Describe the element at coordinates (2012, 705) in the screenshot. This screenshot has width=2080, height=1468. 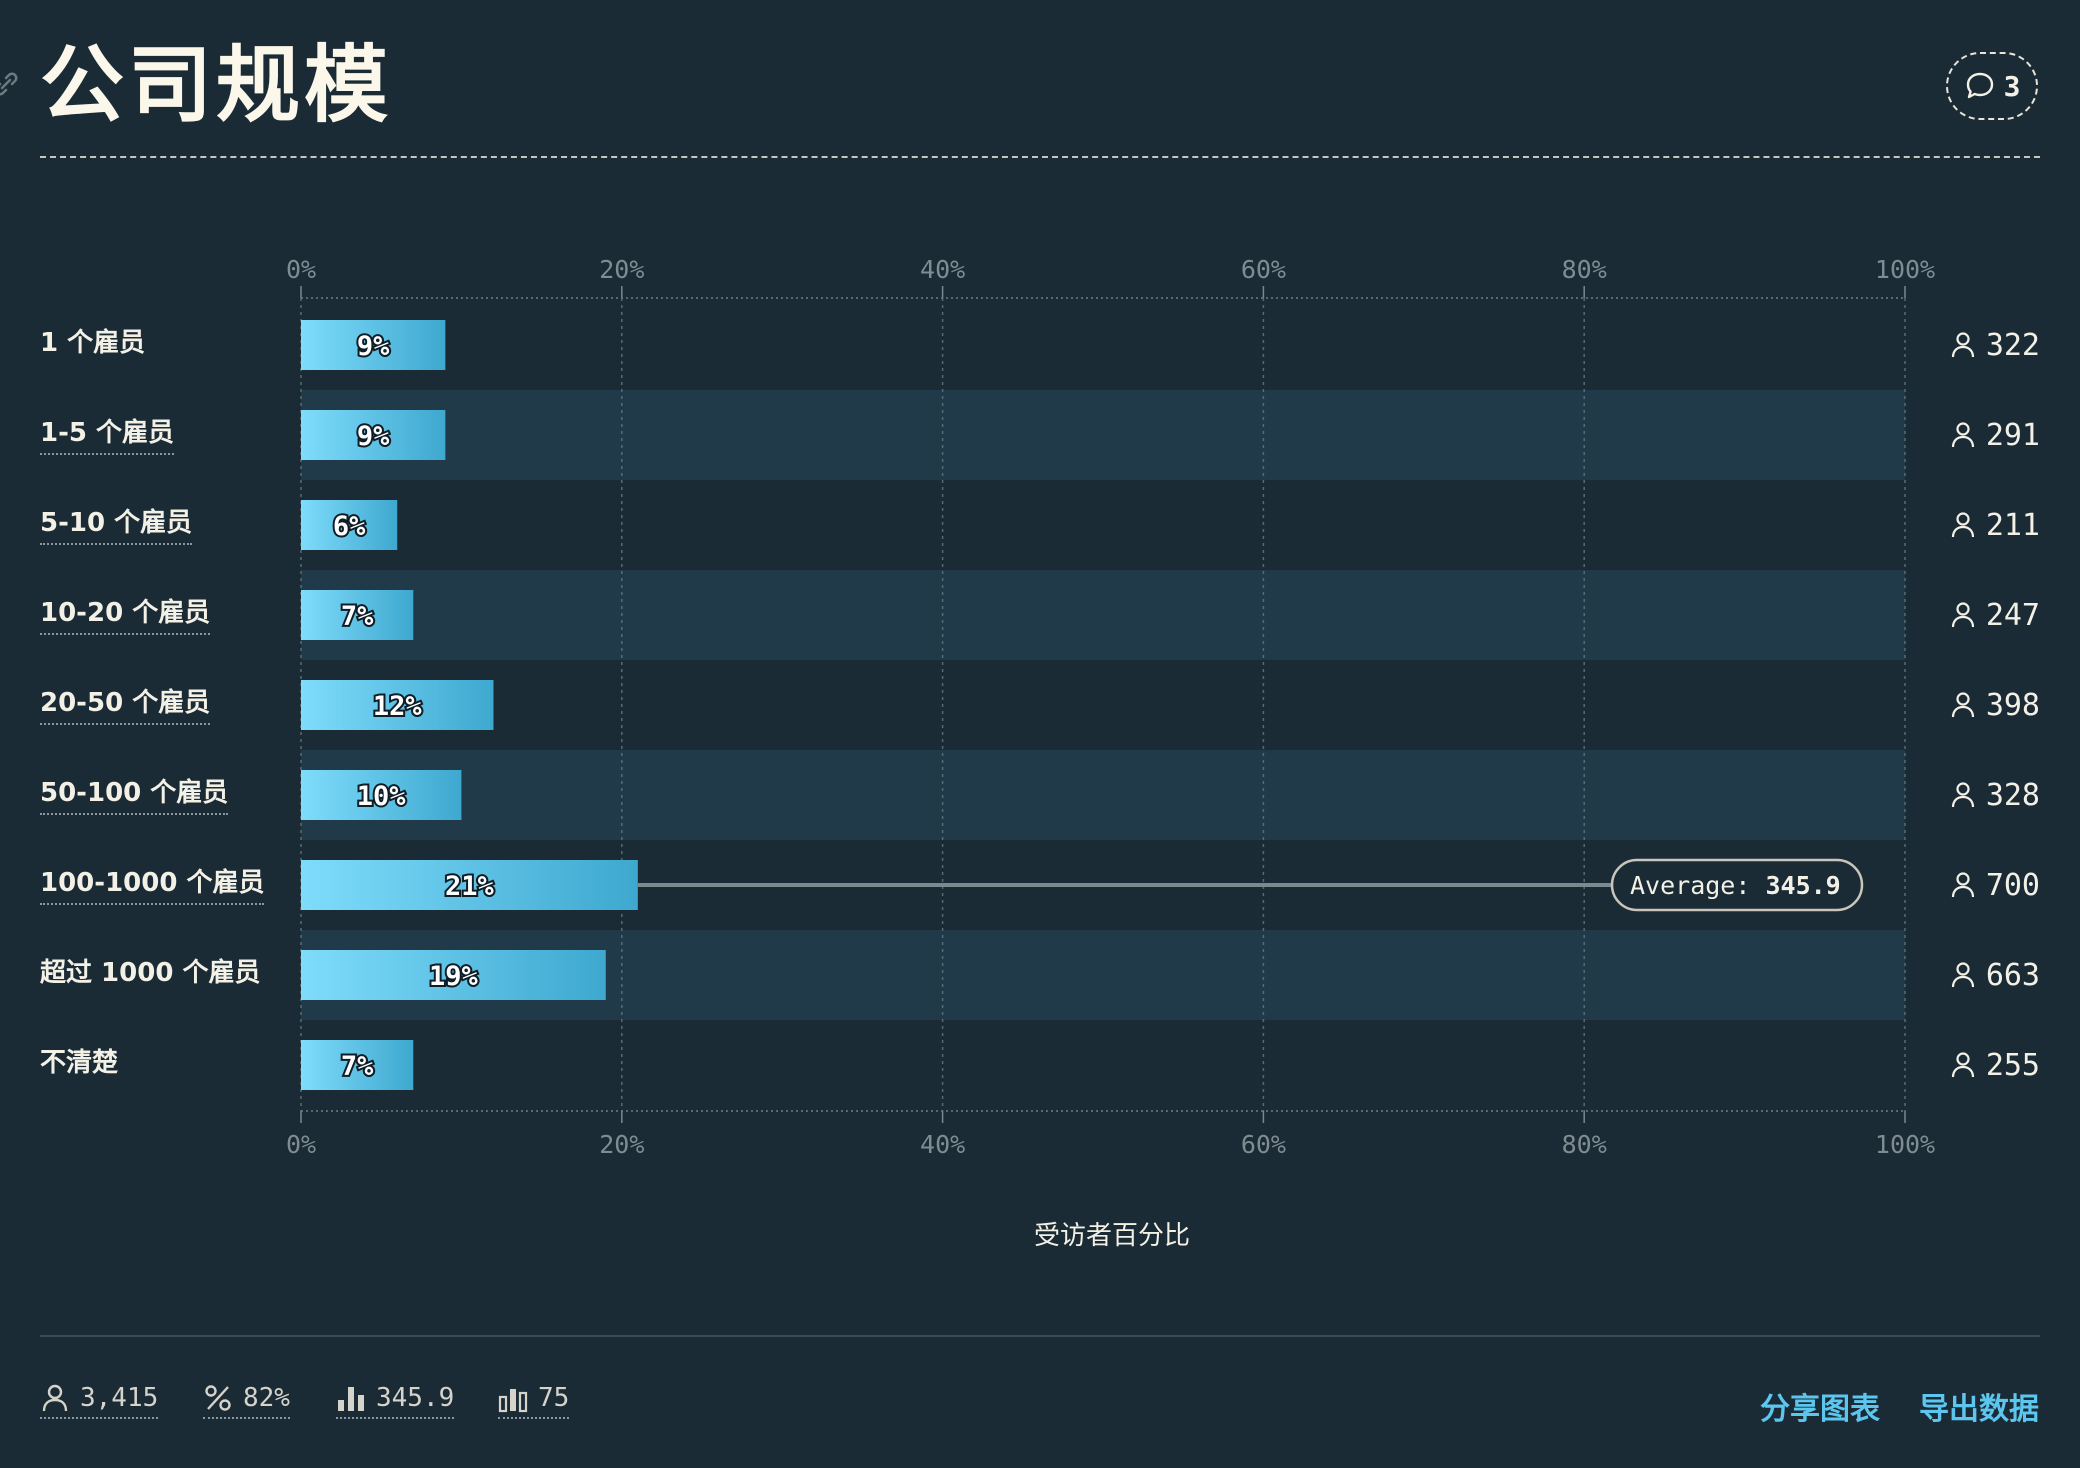
I see `respondent-count-value: 398` at that location.